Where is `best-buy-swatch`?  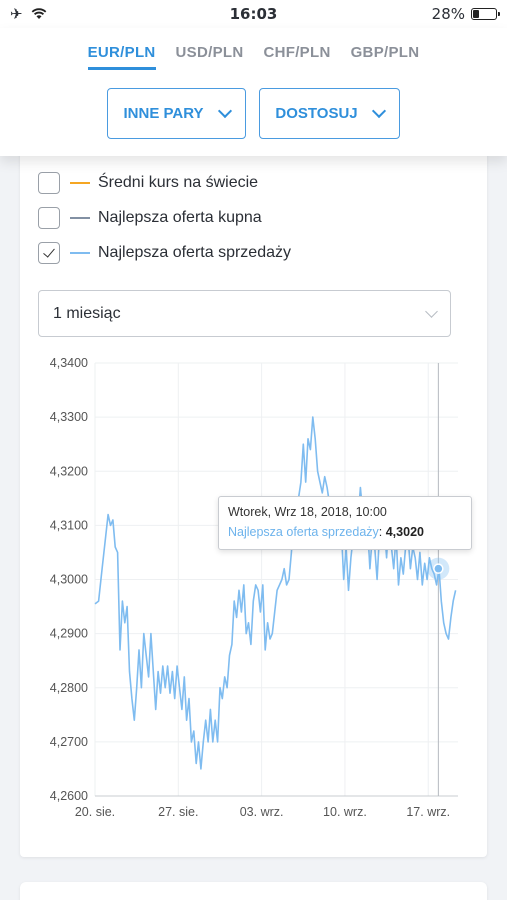
best-buy-swatch is located at coordinates (80, 218).